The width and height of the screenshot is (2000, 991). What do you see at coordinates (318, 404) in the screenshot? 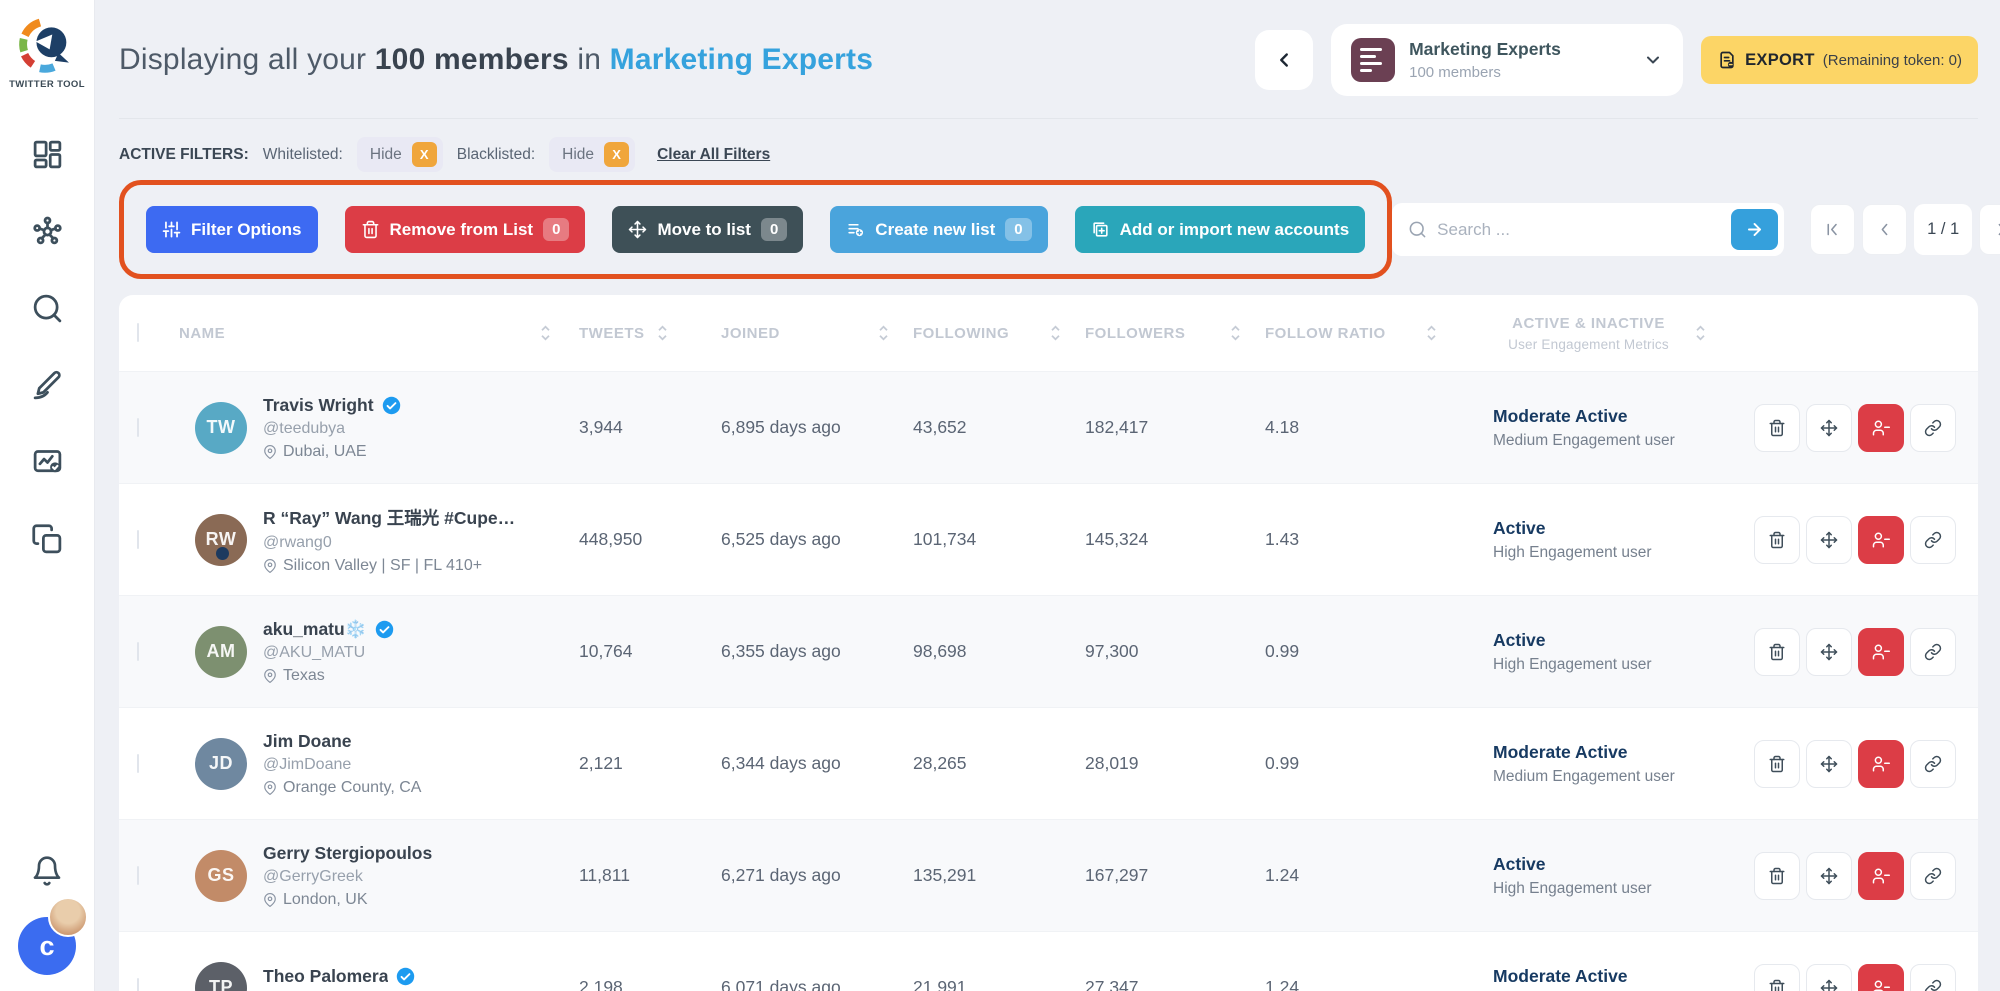
I see `user-name: Travis Wright` at bounding box center [318, 404].